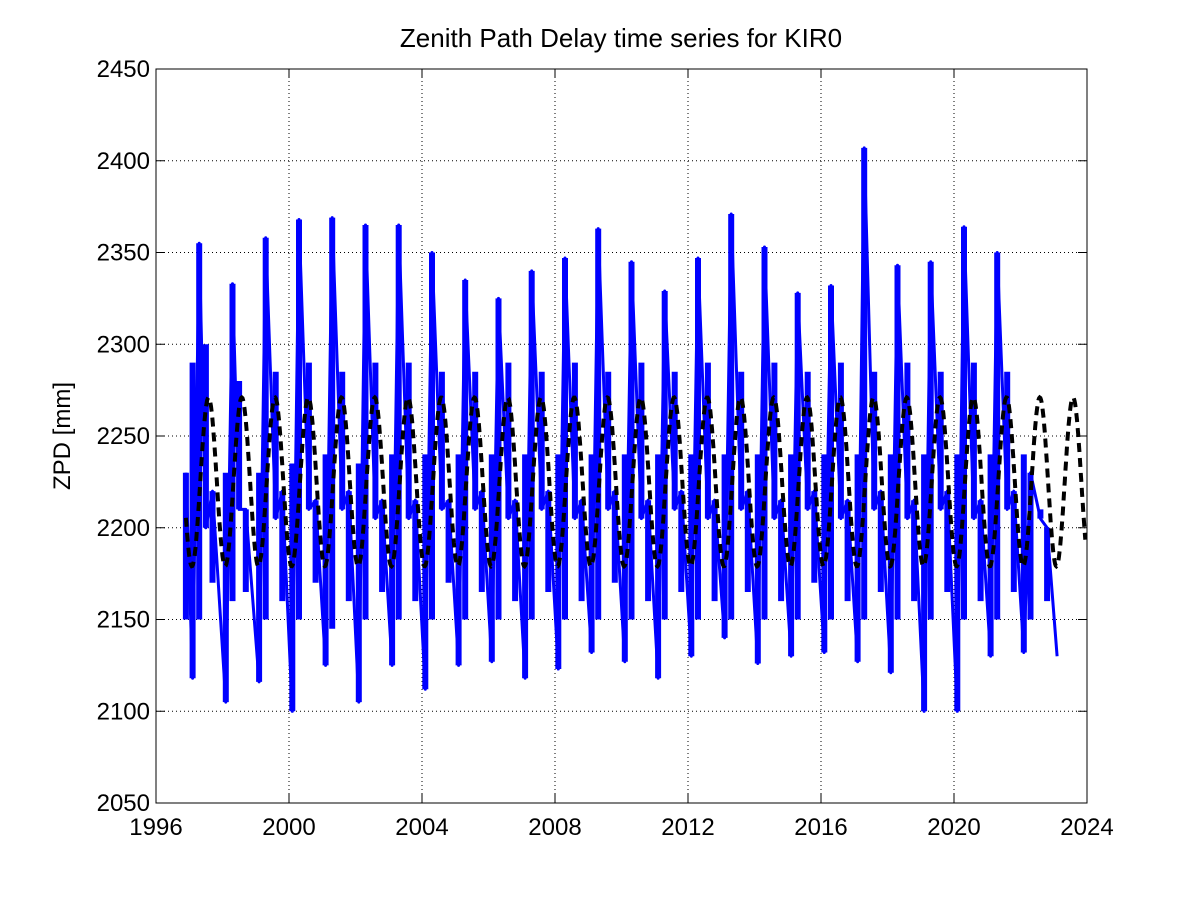  I want to click on y-tick-label: 2150, so click(123, 620).